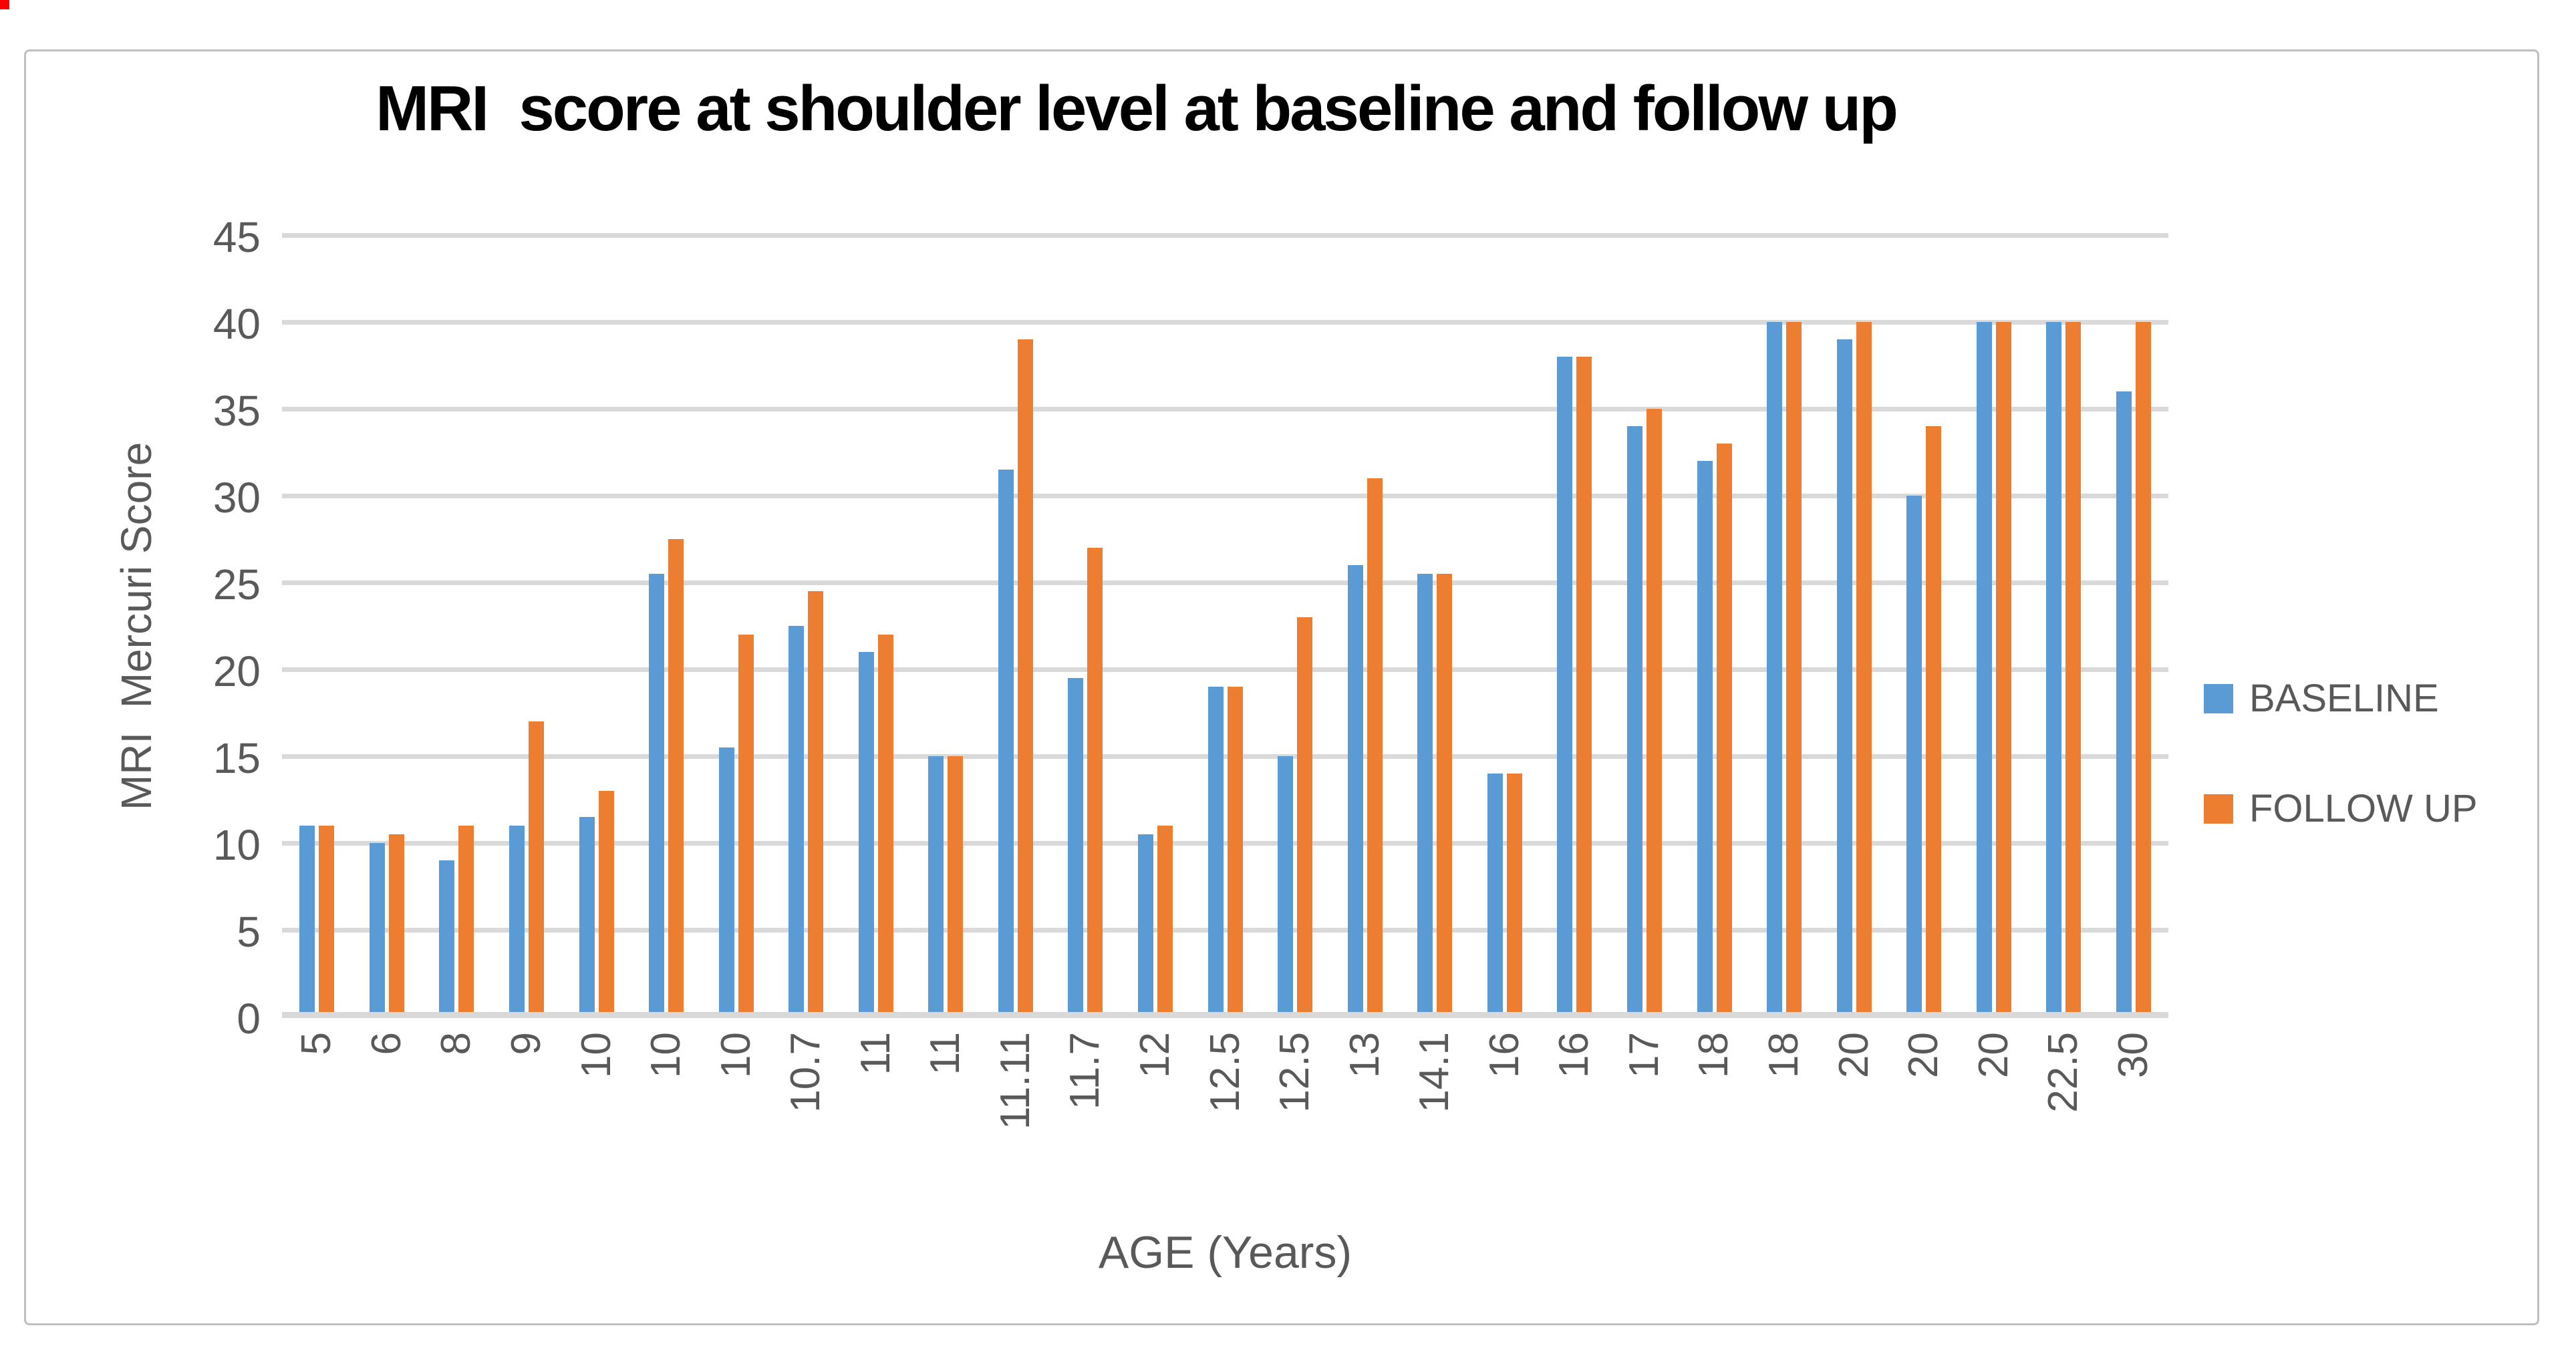 This screenshot has height=1346, width=2576. Describe the element at coordinates (735, 1055) in the screenshot. I see `x-tick-label: 10` at that location.